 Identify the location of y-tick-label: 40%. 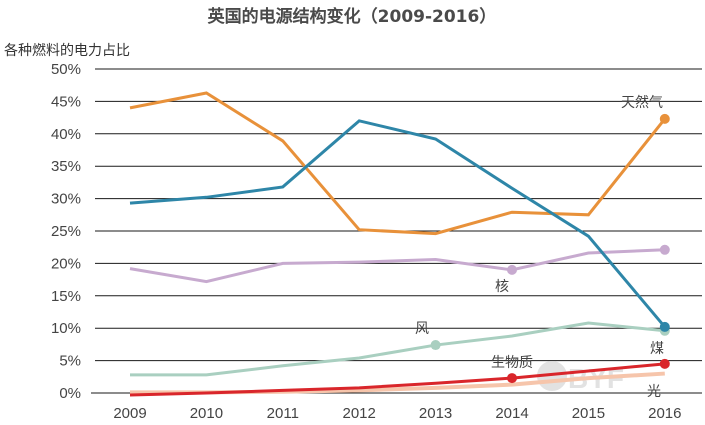
(66, 134).